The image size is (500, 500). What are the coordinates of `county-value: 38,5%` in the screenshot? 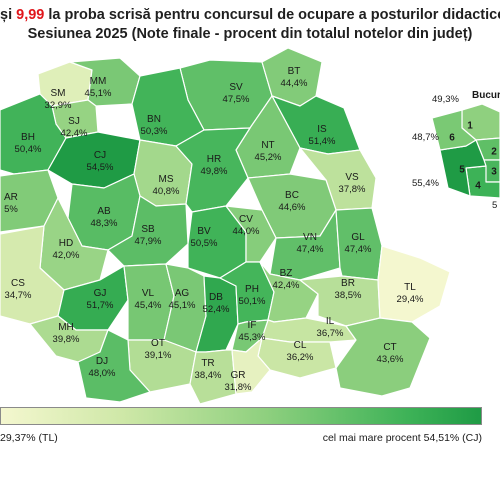 It's located at (348, 295).